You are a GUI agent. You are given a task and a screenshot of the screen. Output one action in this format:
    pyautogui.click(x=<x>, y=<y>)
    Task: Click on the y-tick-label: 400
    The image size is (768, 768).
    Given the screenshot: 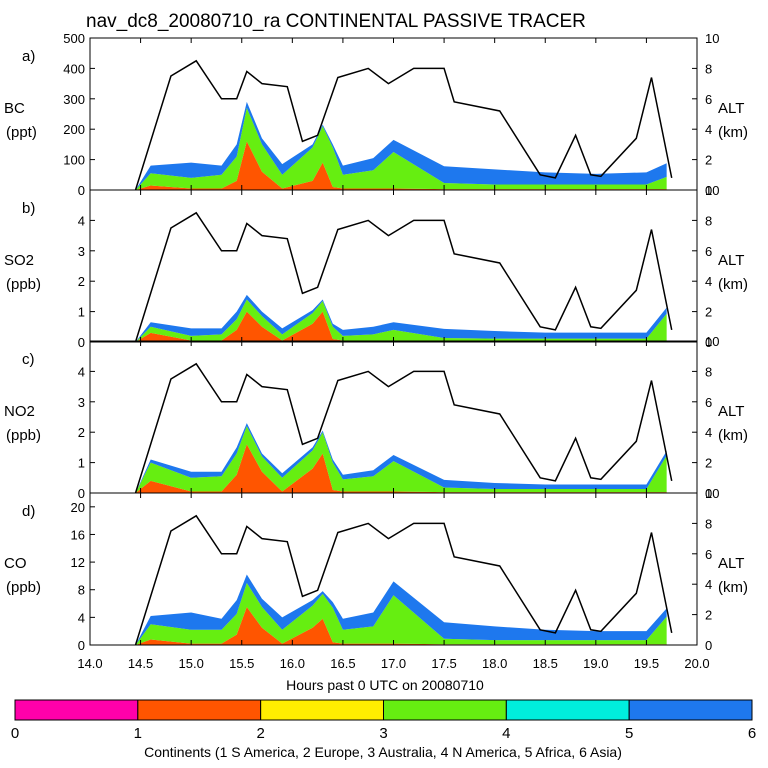 What is the action you would take?
    pyautogui.click(x=74, y=68)
    